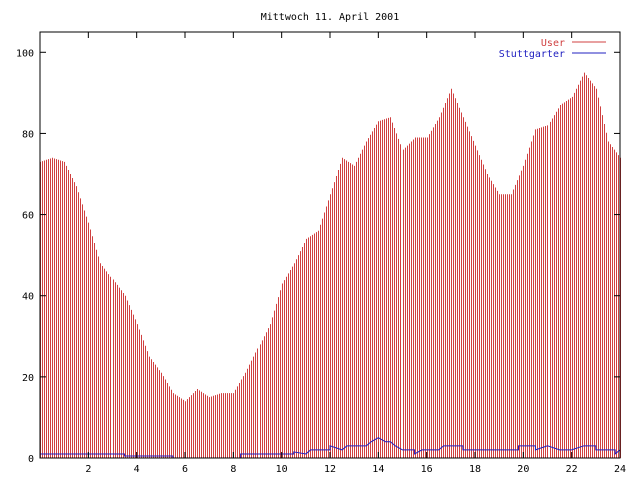 This screenshot has height=480, width=640. I want to click on x-tick-label: 2, so click(88, 469).